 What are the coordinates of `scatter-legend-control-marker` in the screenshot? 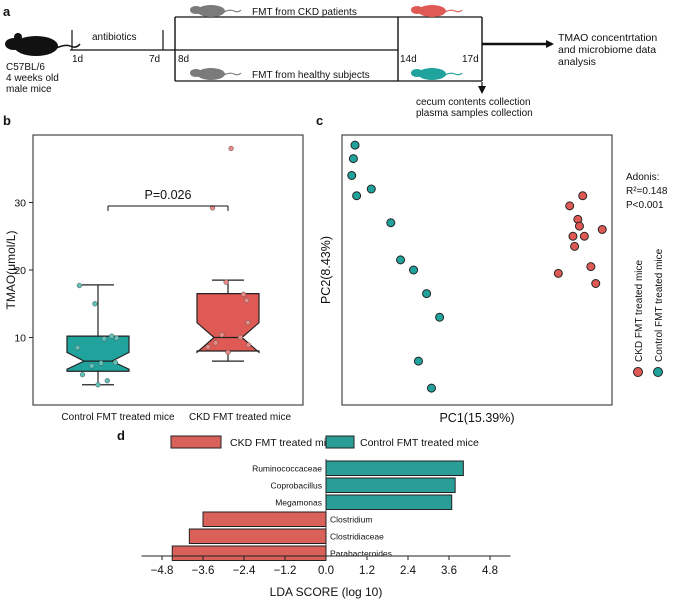 It's located at (658, 372).